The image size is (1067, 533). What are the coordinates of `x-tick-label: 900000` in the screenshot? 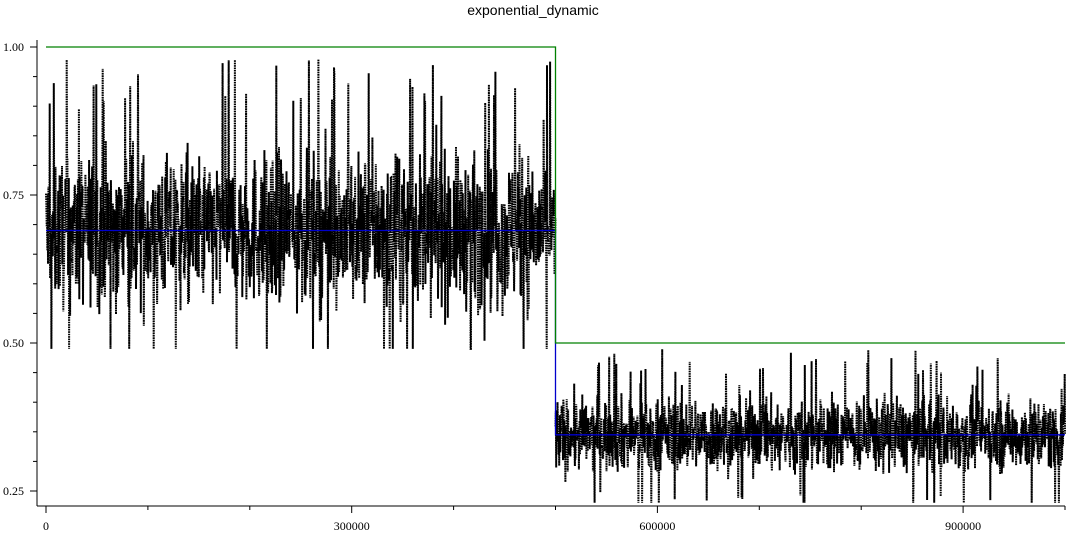 It's located at (963, 526).